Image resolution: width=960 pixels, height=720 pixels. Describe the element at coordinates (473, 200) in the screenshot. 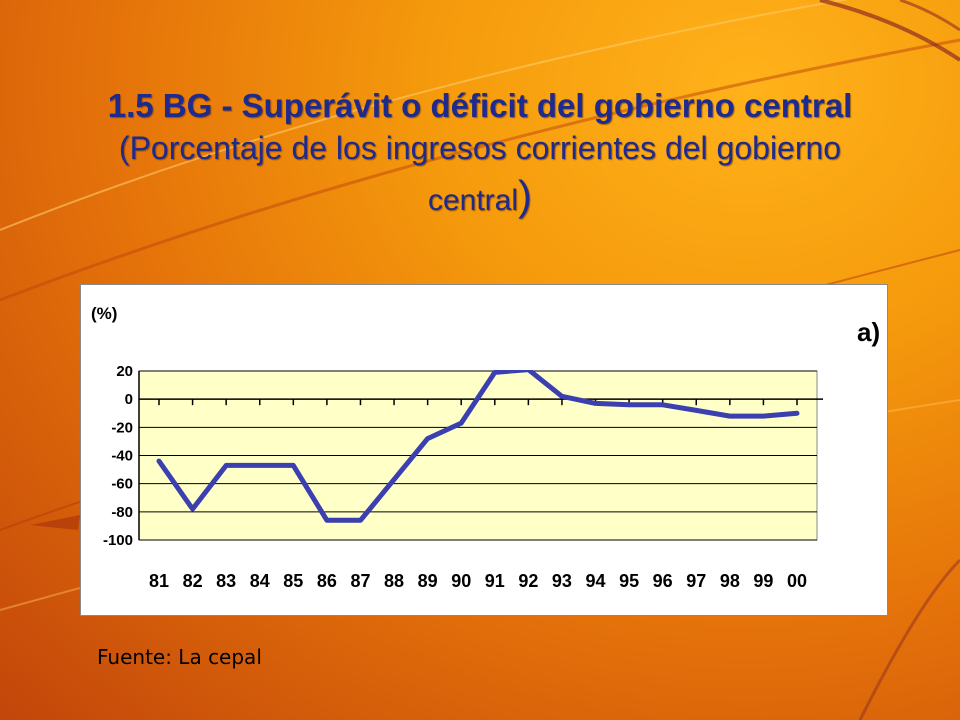

I see `title-subtitle-end: central` at that location.